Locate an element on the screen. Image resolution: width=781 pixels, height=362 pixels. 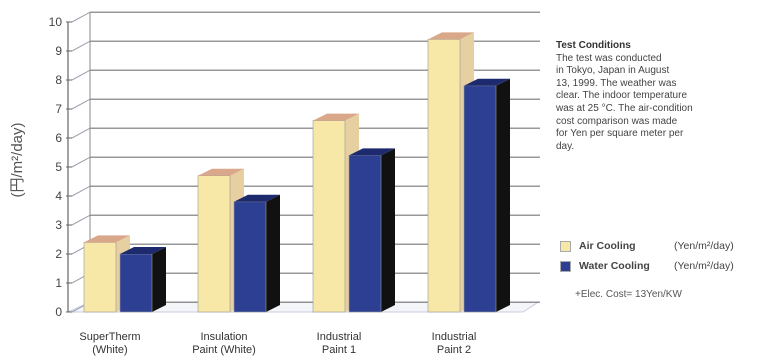
y-tick-label: 4 is located at coordinates (58, 196).